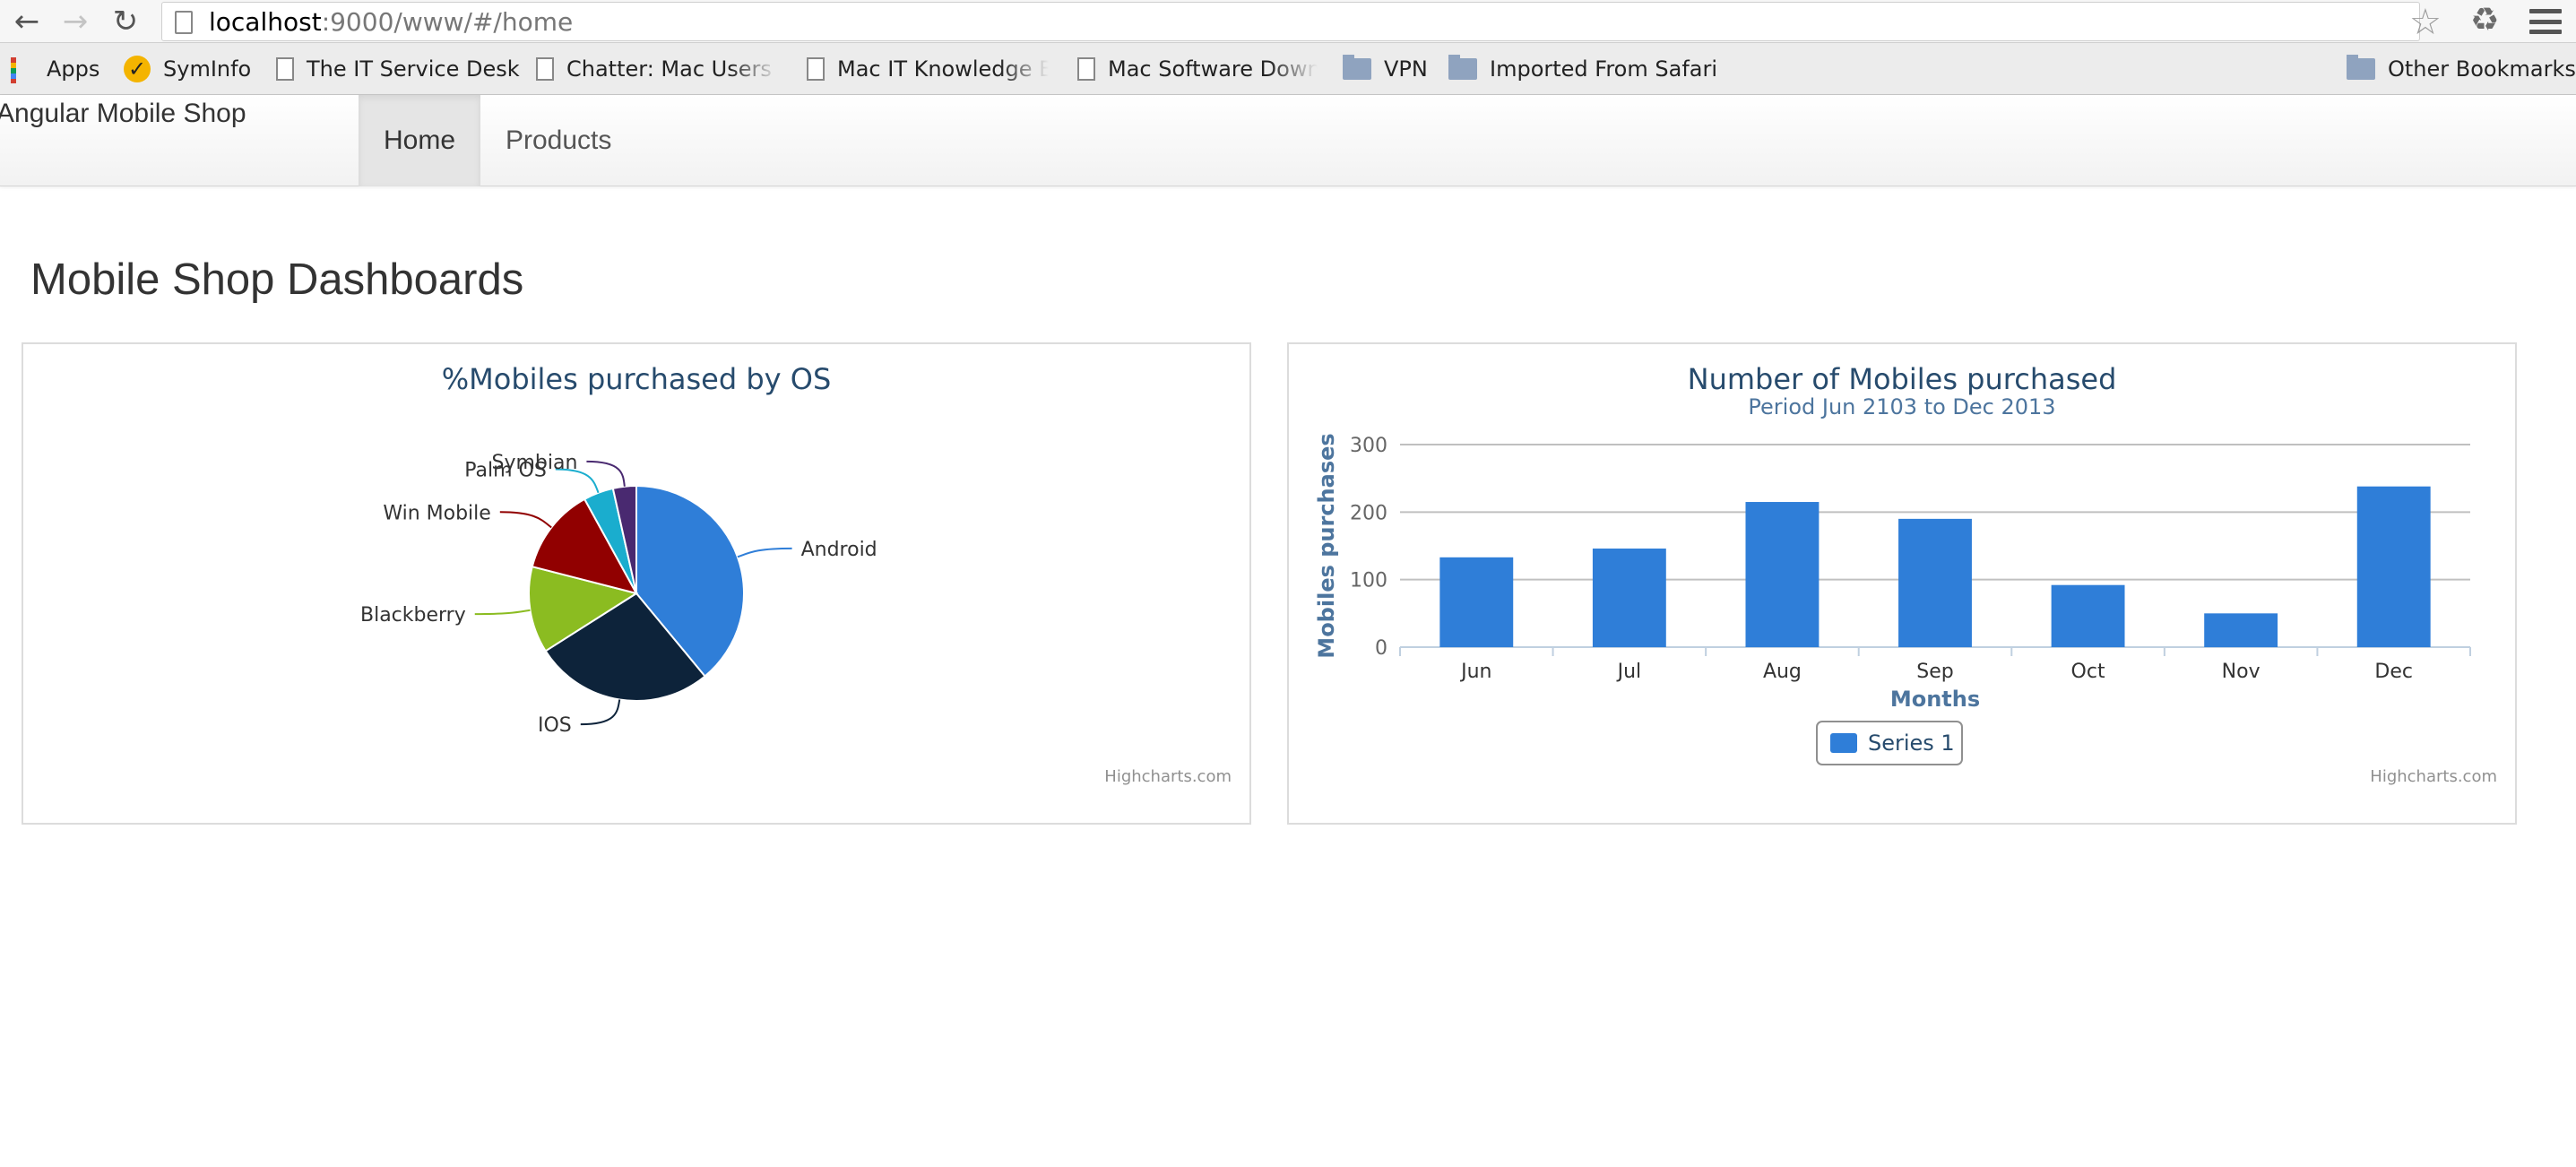 The height and width of the screenshot is (1167, 2576). Describe the element at coordinates (502, 612) in the screenshot. I see `pie-connector-blackberry` at that location.